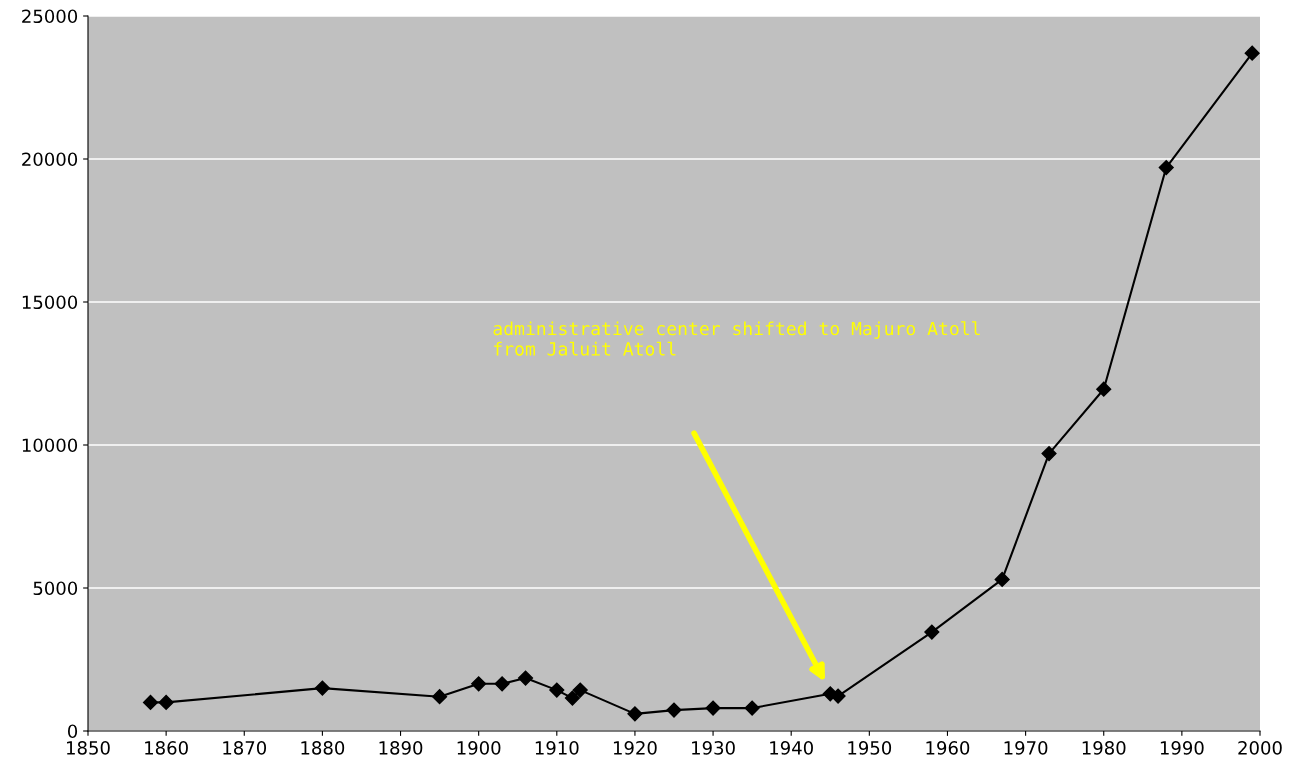 This screenshot has width=1296, height=784. Describe the element at coordinates (1260, 748) in the screenshot. I see `x-tick-label: 2000` at that location.